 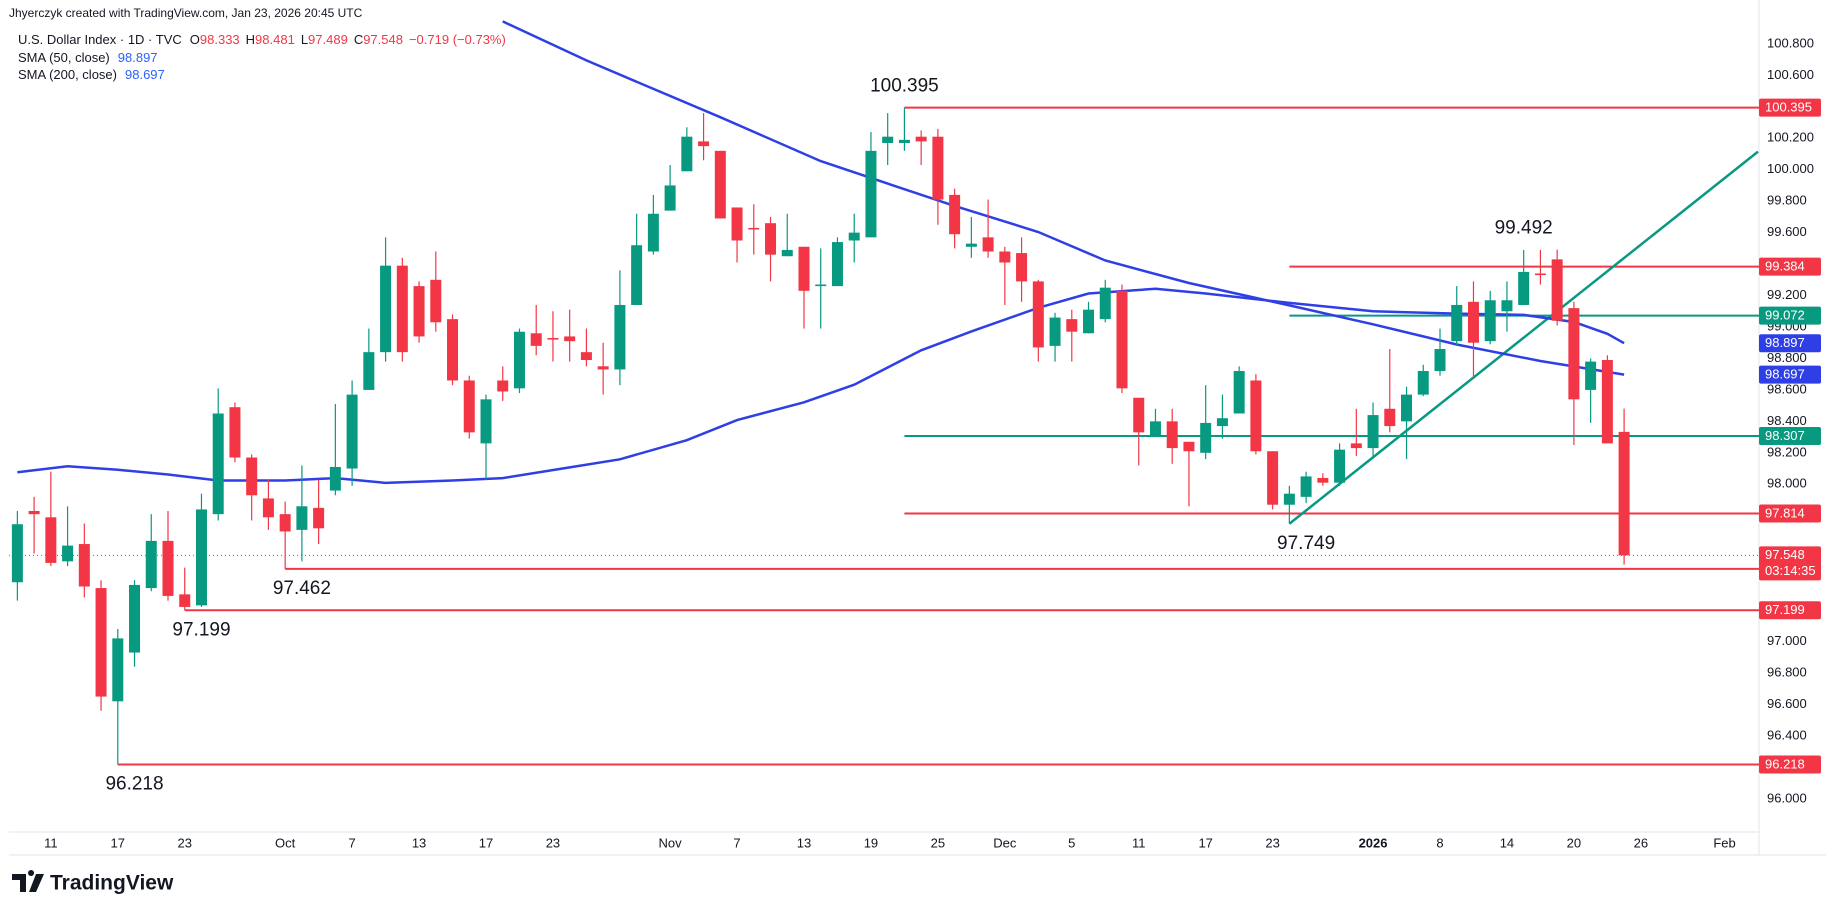 I want to click on x-tick-label: 19, so click(x=871, y=842).